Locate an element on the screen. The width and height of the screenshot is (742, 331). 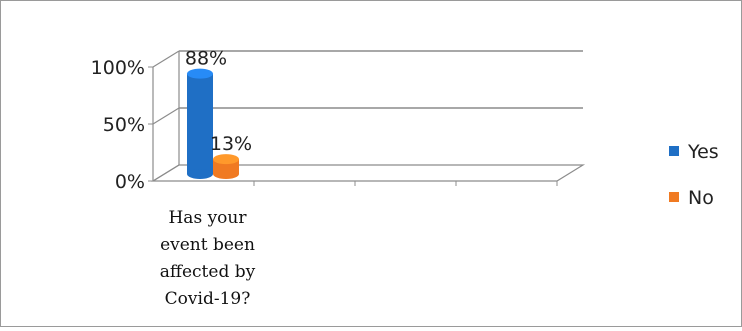
legend-swatch-no is located at coordinates (674, 197).